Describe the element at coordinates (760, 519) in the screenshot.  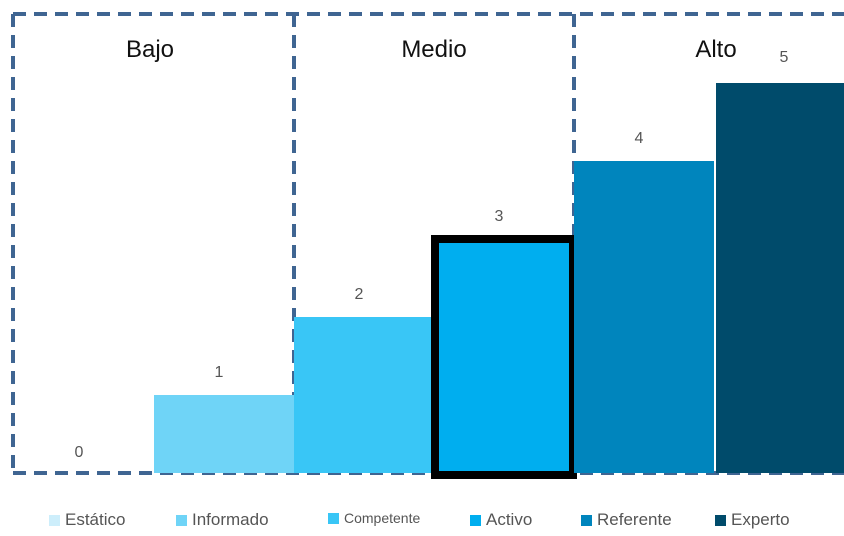
I see `legend-label-experto: Experto` at that location.